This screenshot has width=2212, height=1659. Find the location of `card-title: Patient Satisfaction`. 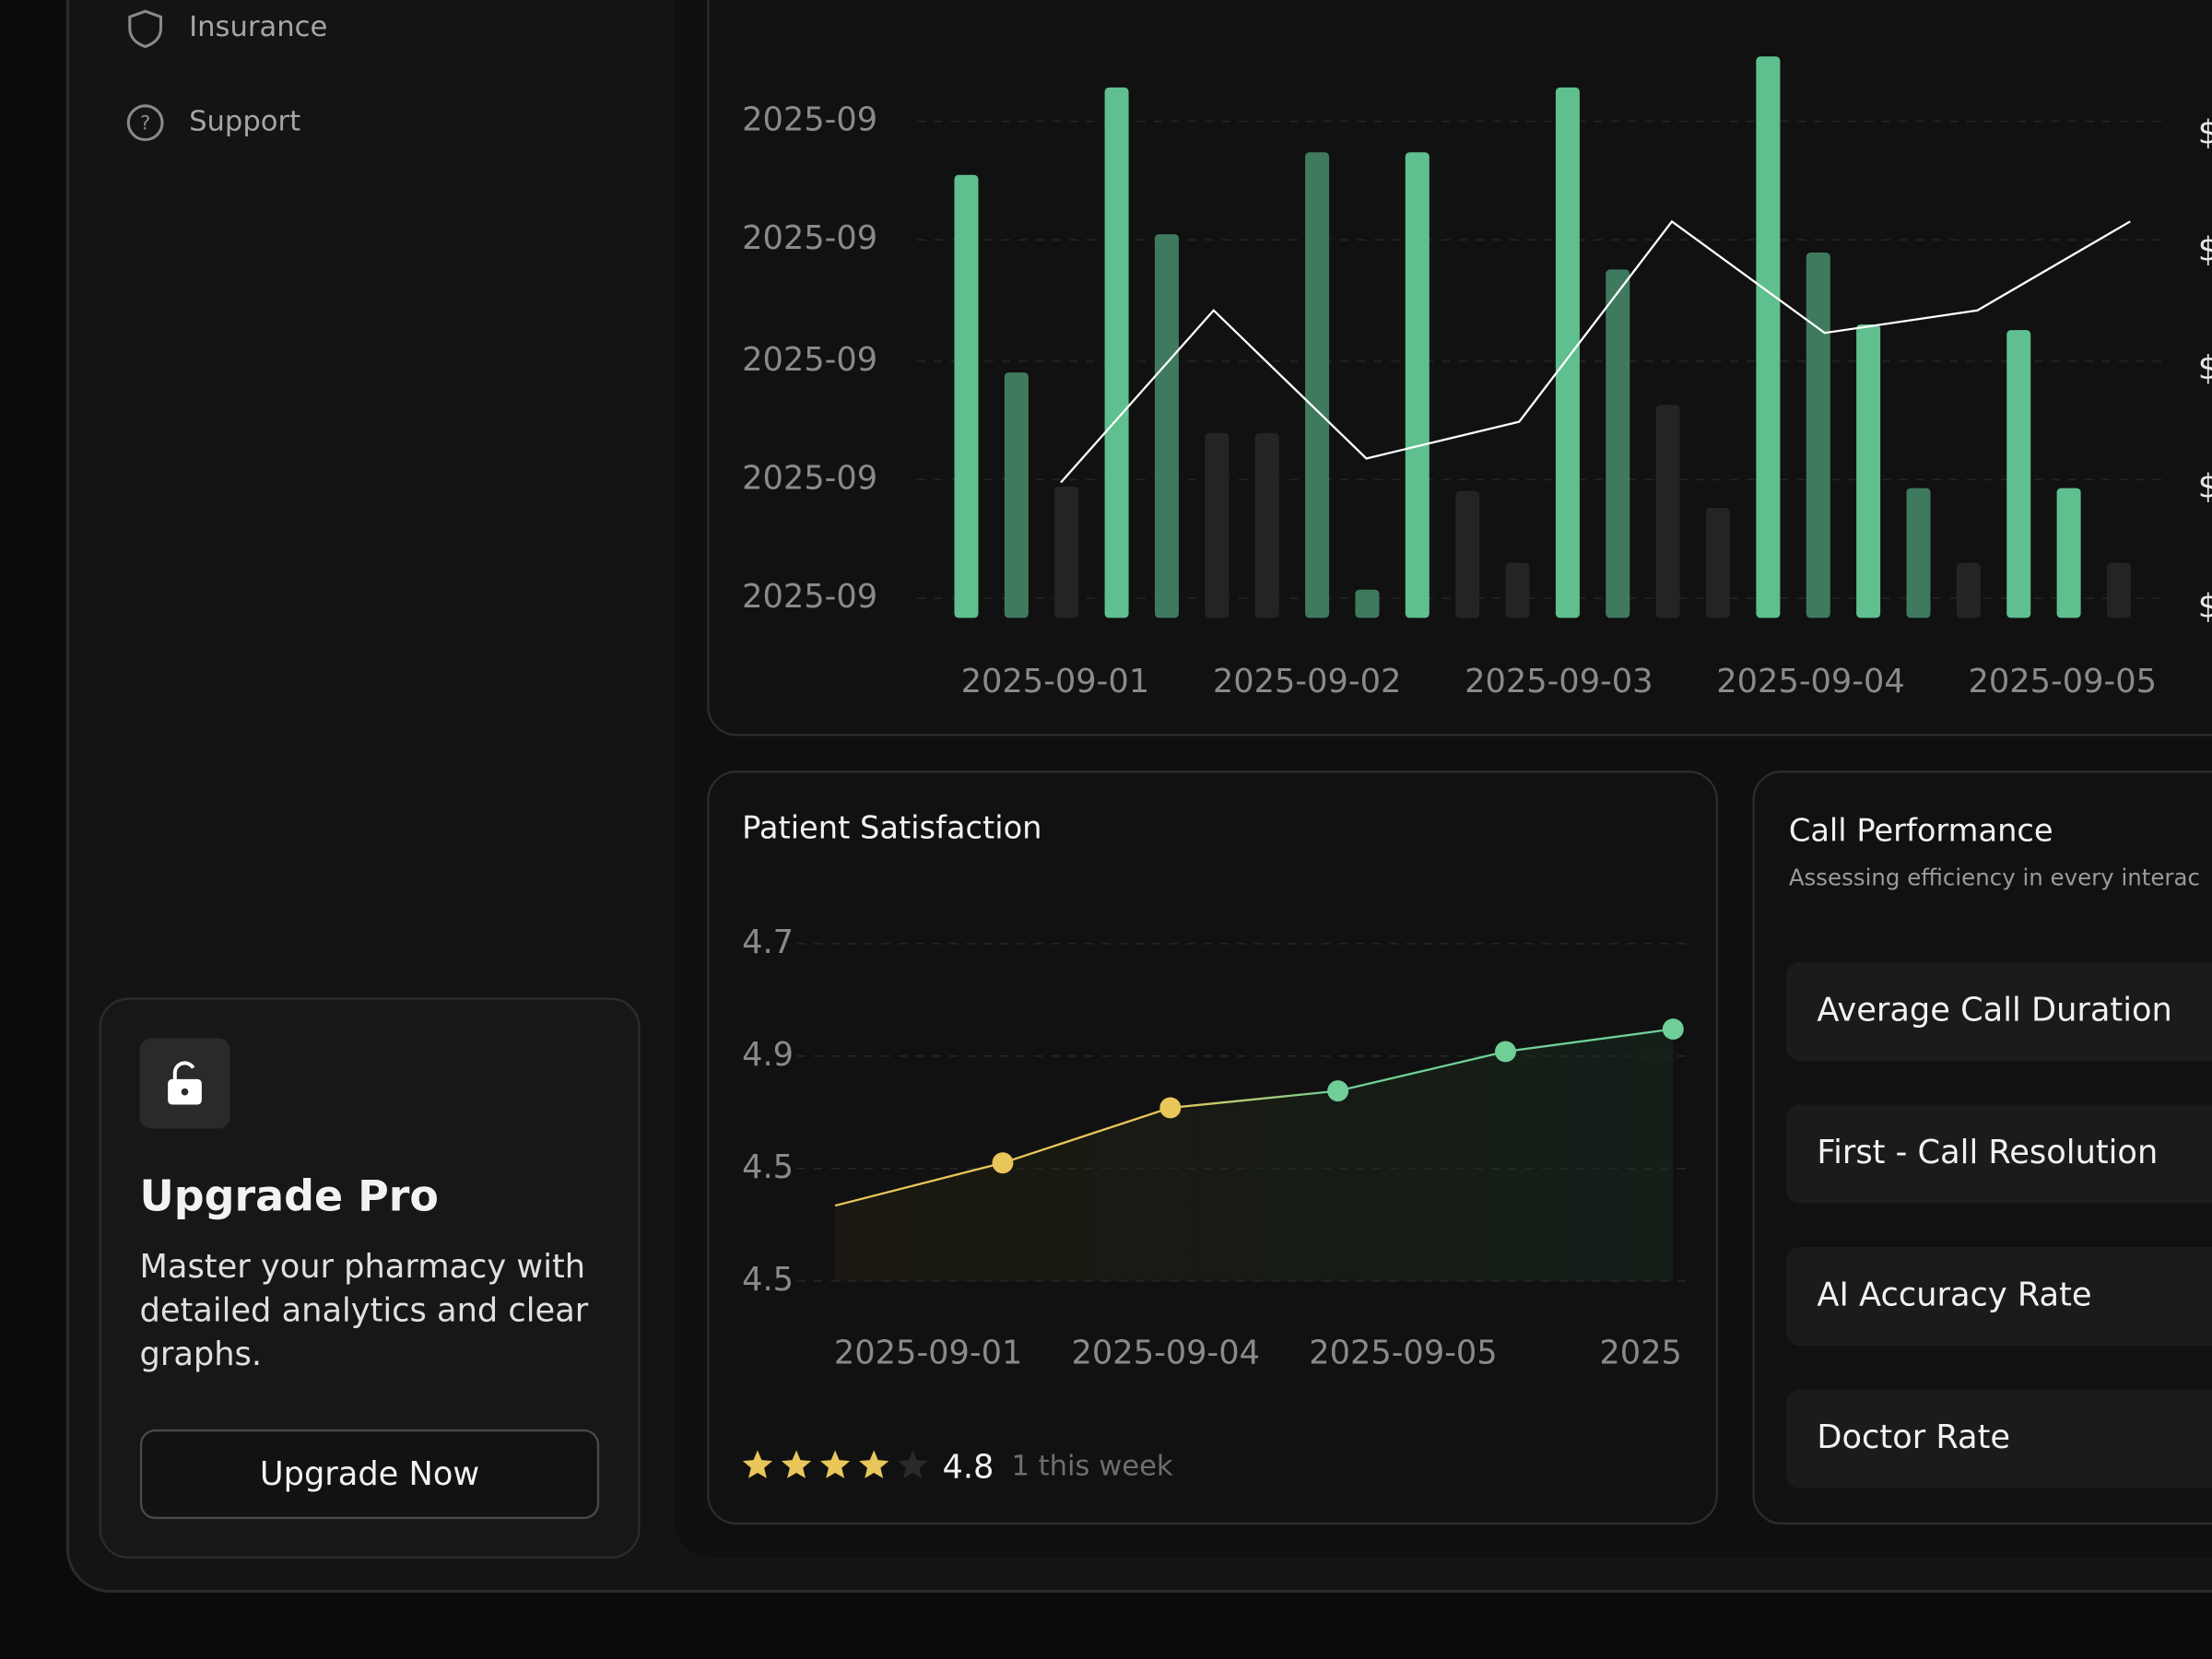

card-title: Patient Satisfaction is located at coordinates (891, 828).